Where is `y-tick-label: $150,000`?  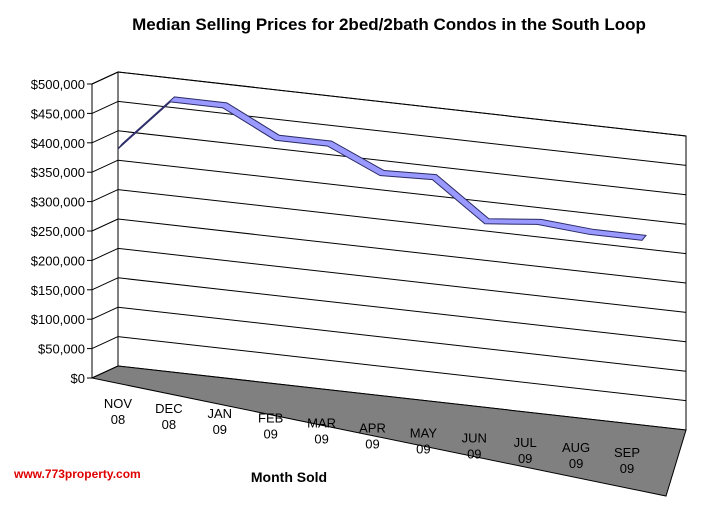
y-tick-label: $150,000 is located at coordinates (58, 290).